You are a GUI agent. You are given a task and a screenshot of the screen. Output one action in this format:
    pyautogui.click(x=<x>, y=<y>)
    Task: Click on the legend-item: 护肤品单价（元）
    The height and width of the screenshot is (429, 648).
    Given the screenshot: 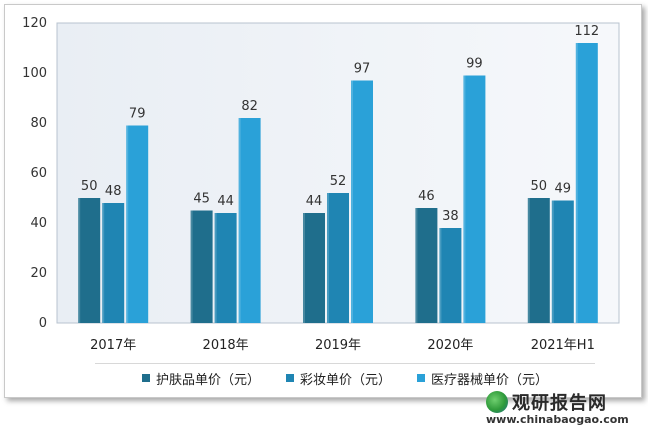 What is the action you would take?
    pyautogui.click(x=200, y=378)
    